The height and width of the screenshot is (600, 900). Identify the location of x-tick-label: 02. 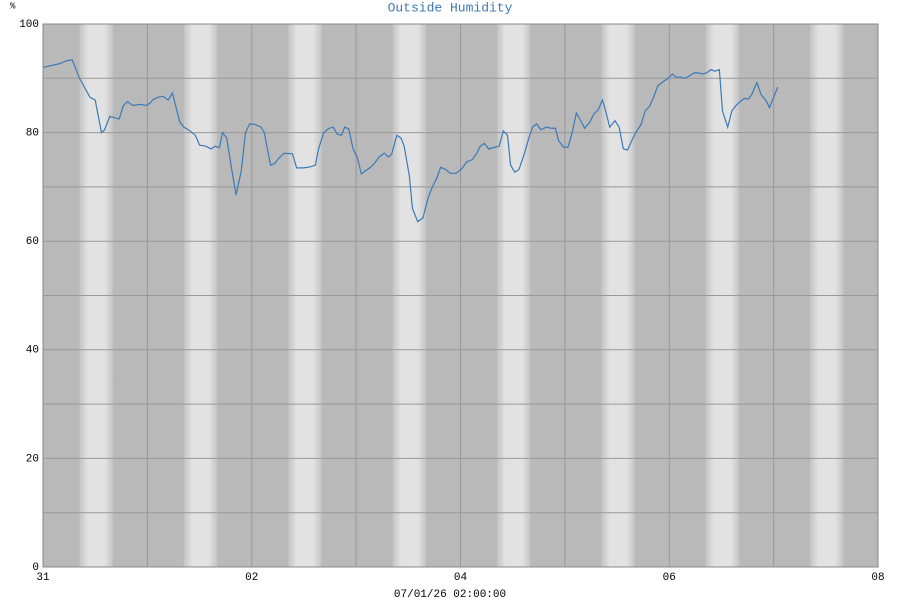
(251, 578).